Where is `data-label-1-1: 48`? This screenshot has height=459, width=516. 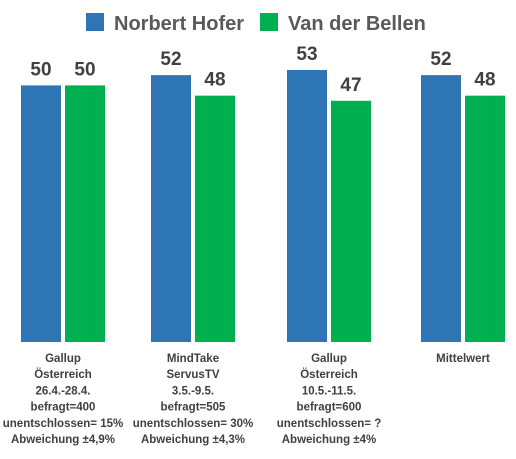 data-label-1-1: 48 is located at coordinates (214, 80).